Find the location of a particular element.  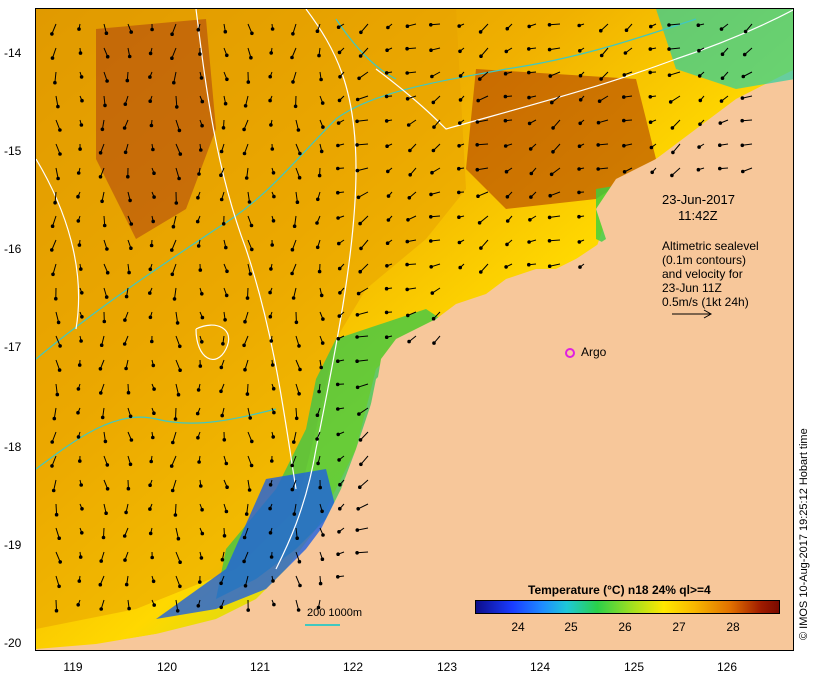

colorbar is located at coordinates (627, 607).